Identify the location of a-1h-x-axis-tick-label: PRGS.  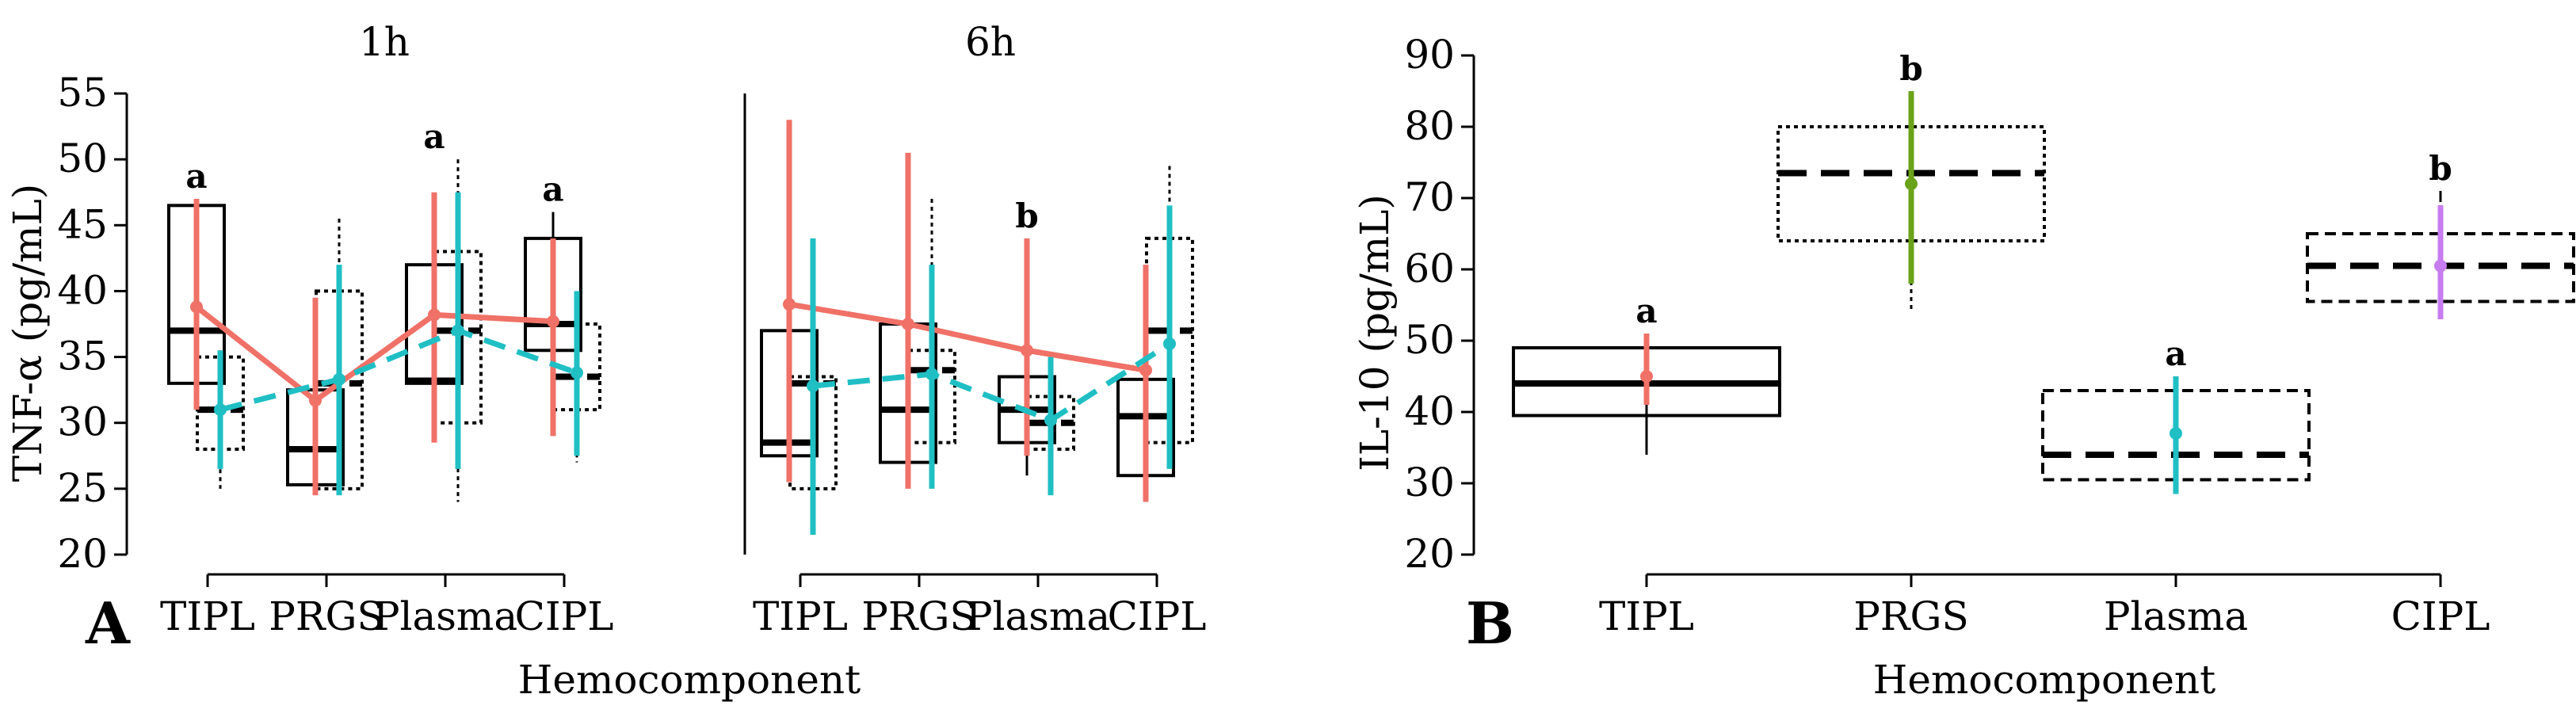
(326, 616).